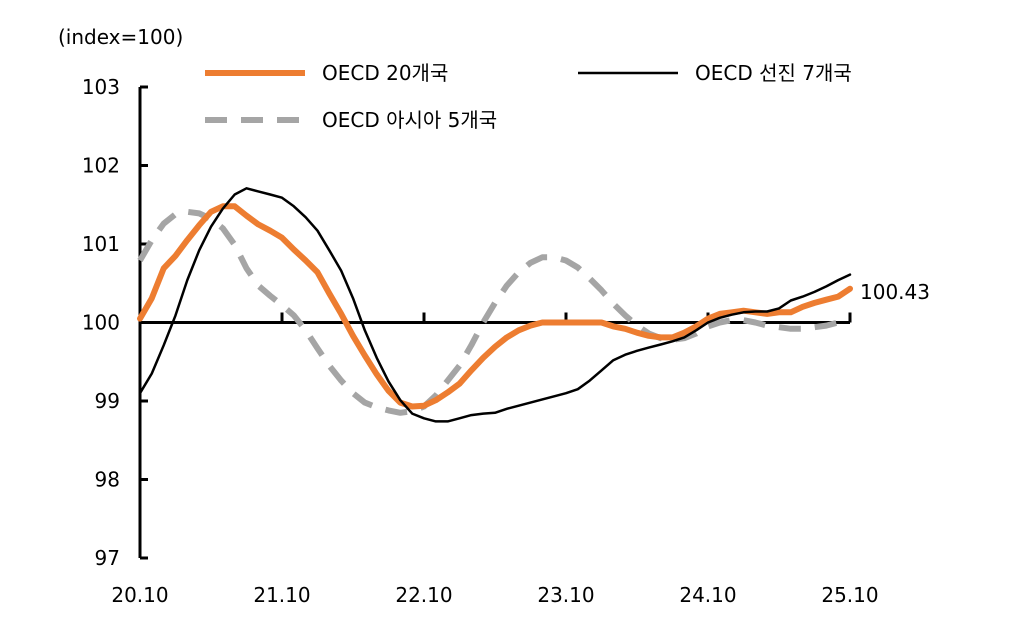 The image size is (1020, 623). I want to click on legend: OECD 20개국 OECD 선진 7개국 OECD 아시아 5개국, so click(528, 96).